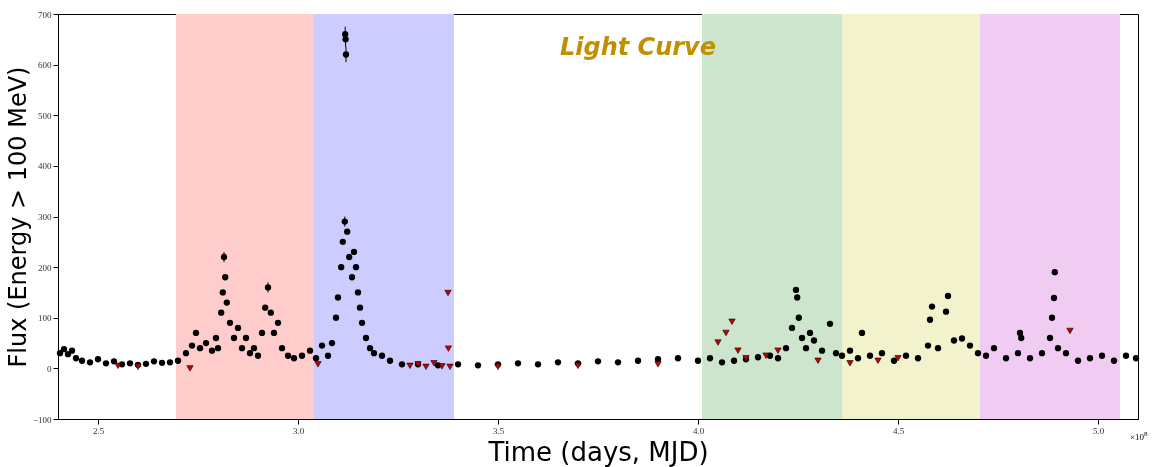  Describe the element at coordinates (98, 430) in the screenshot. I see `x-tick-label: 2.5` at that location.